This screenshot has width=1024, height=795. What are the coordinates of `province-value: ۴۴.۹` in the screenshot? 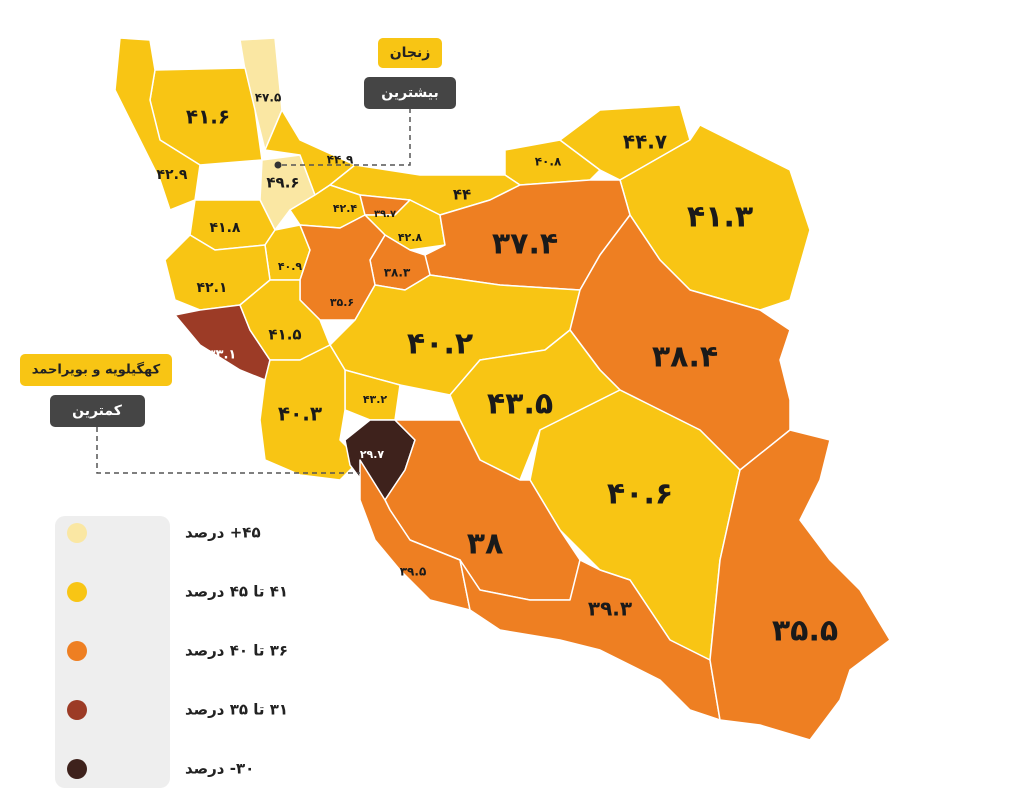 It's located at (340, 160).